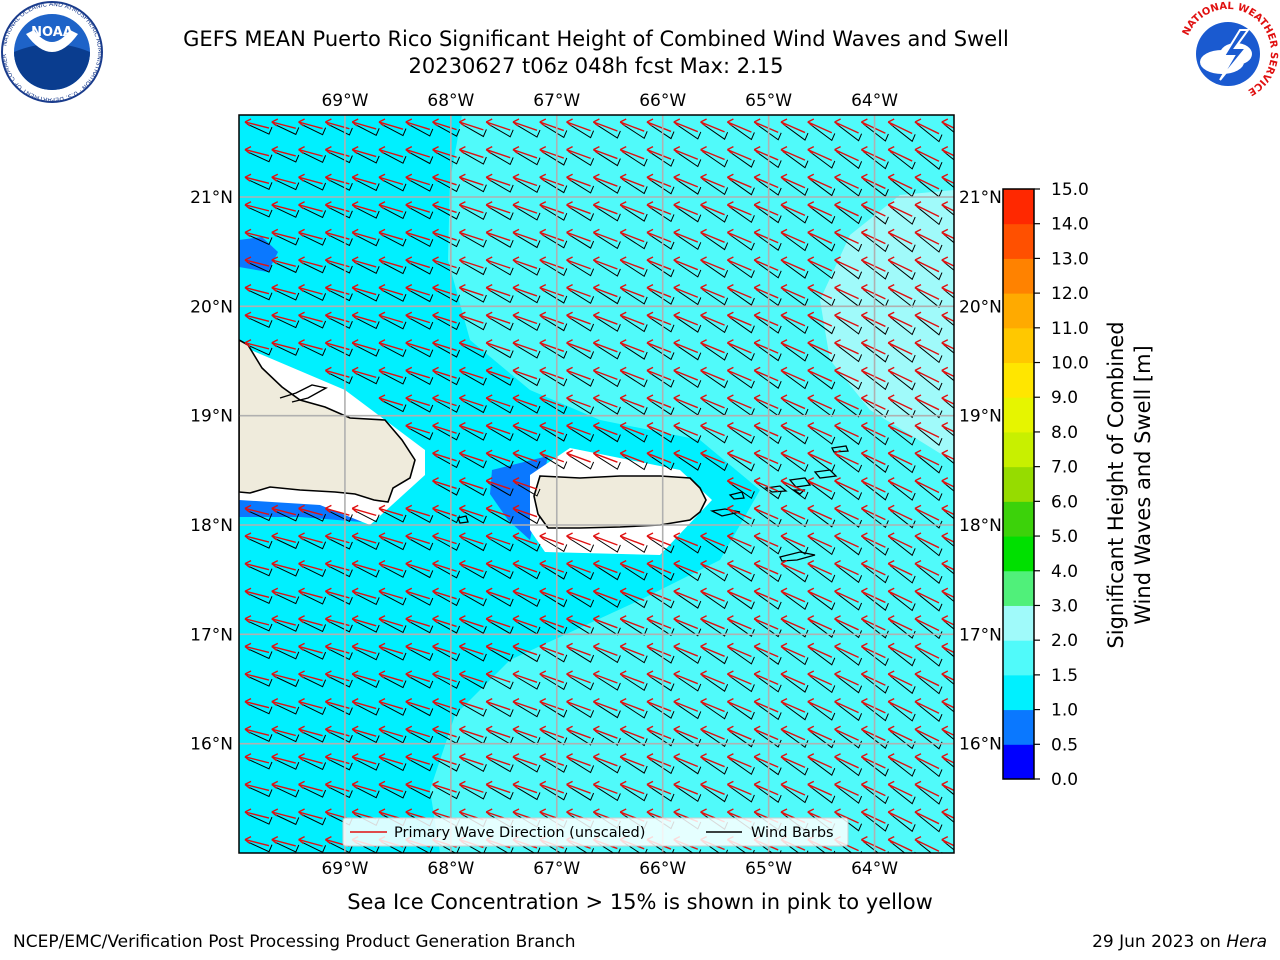 Image resolution: width=1280 pixels, height=960 pixels. Describe the element at coordinates (980, 417) in the screenshot. I see `lat-label-right: 19°N` at that location.